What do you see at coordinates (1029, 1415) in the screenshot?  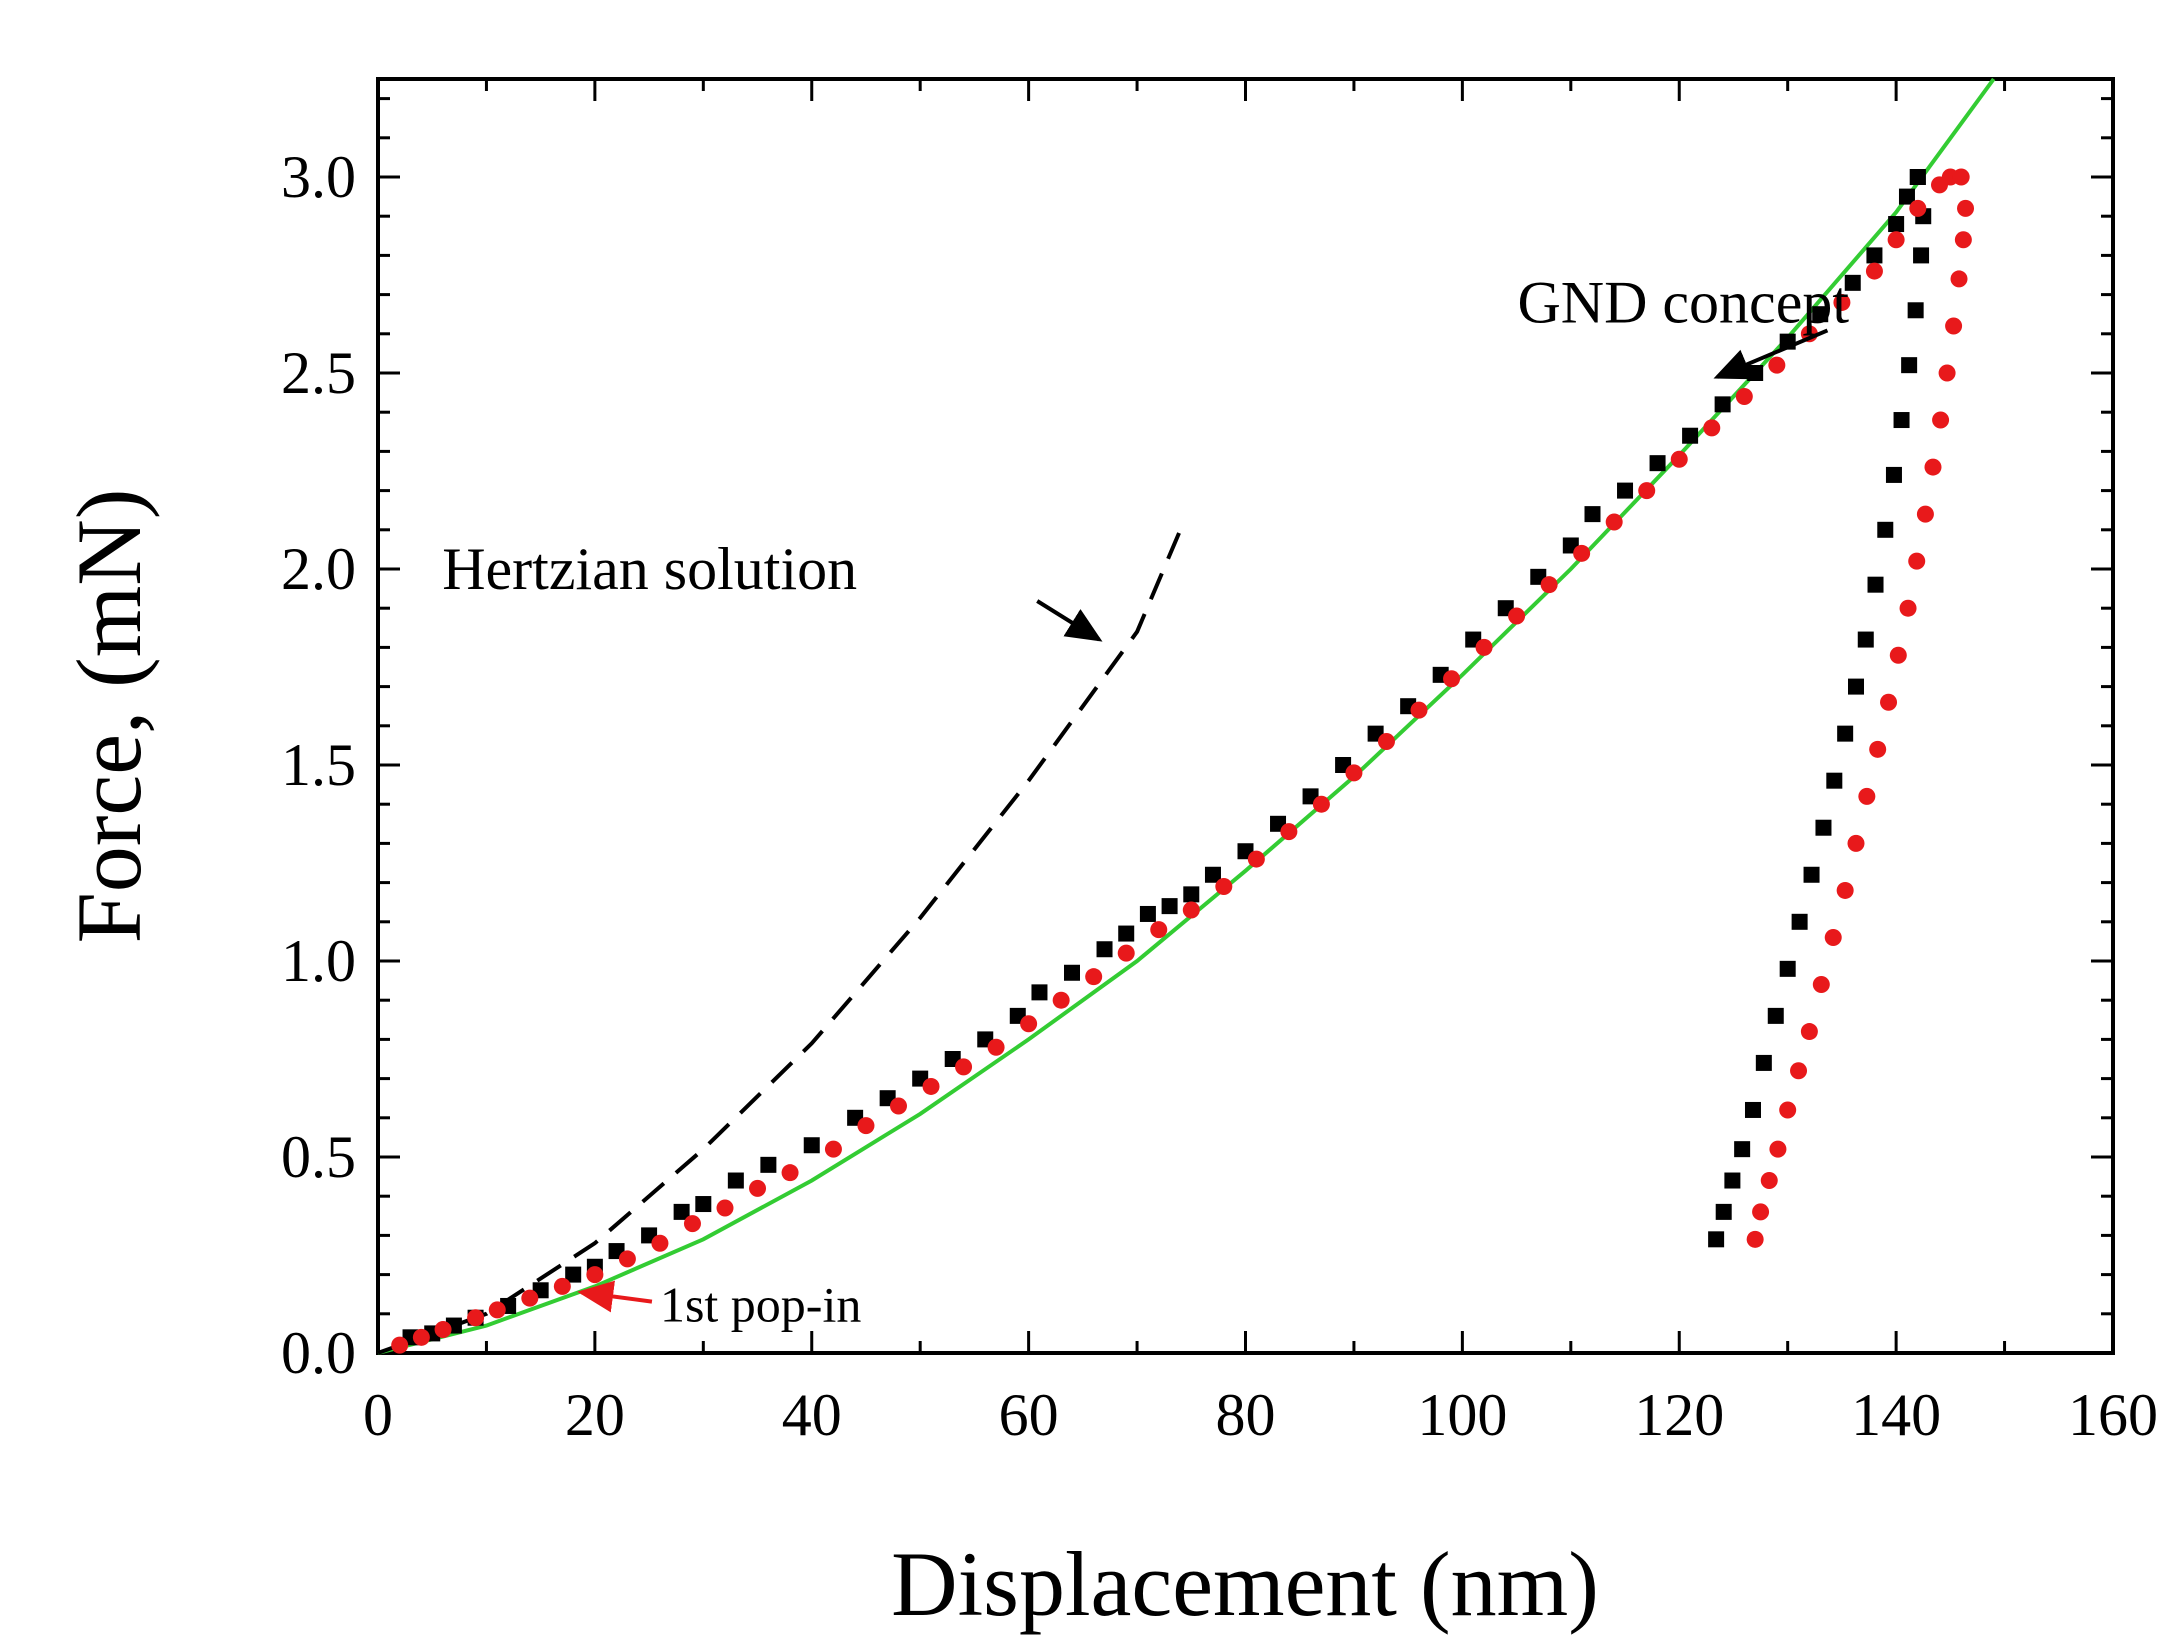 I see `x-tick-label: 60` at bounding box center [1029, 1415].